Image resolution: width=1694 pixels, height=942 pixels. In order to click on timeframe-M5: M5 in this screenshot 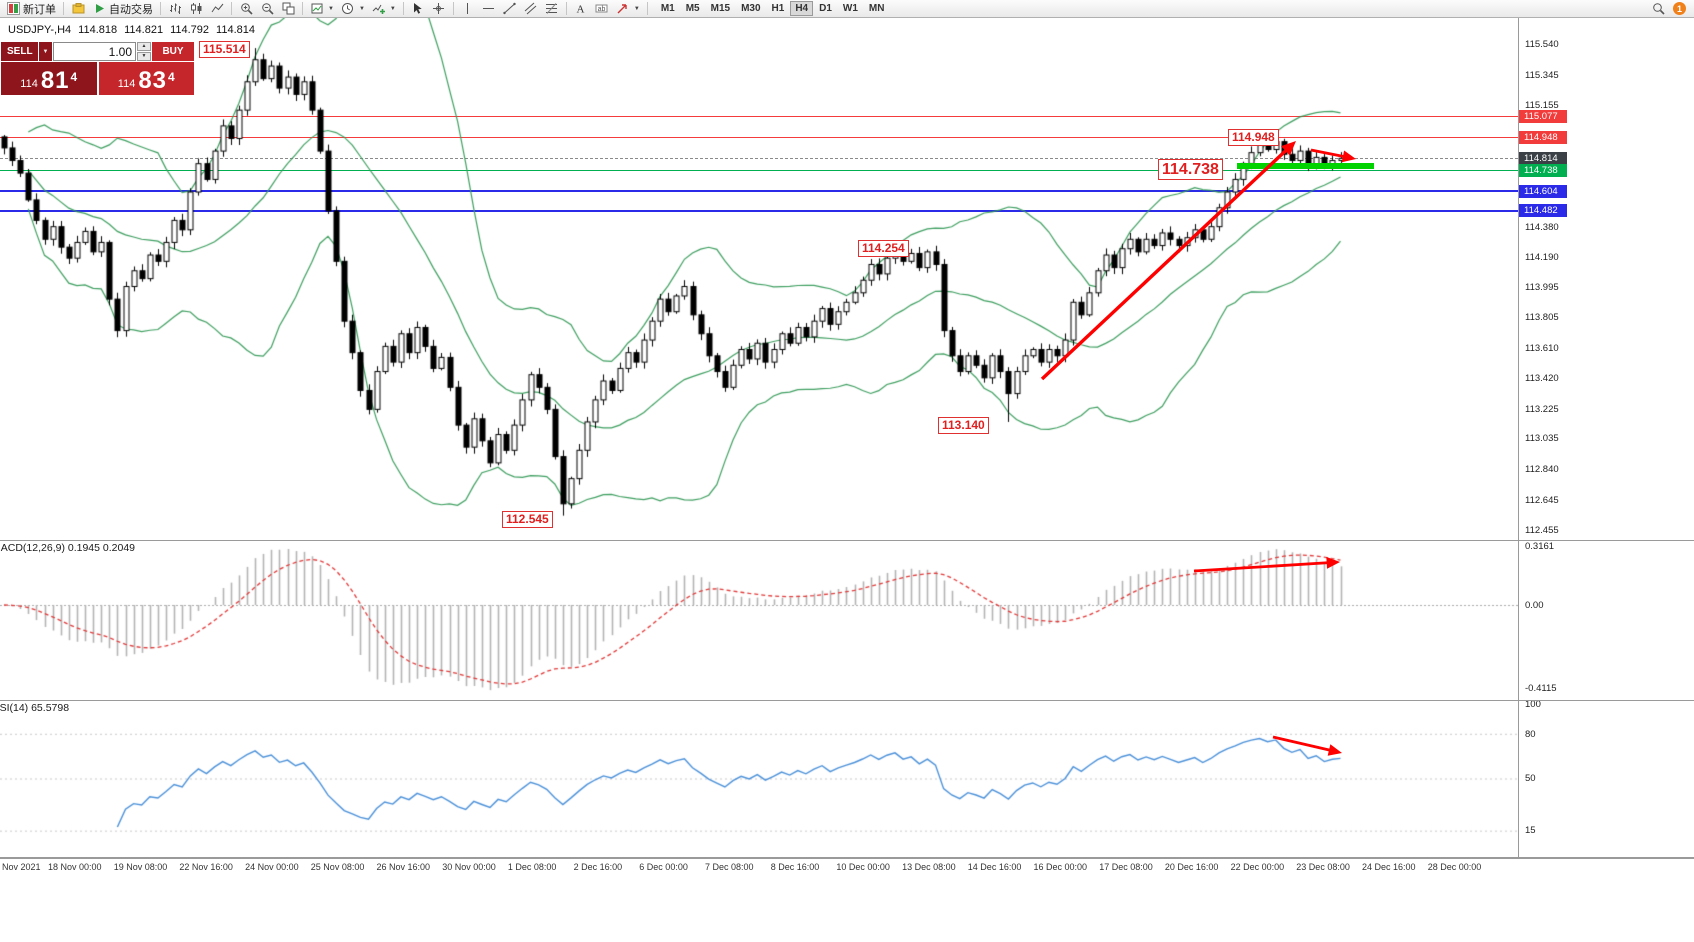, I will do `click(693, 8)`.